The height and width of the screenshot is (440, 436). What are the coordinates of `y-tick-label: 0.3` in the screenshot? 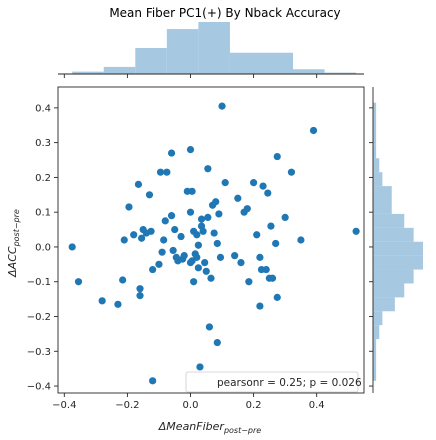 It's located at (43, 143).